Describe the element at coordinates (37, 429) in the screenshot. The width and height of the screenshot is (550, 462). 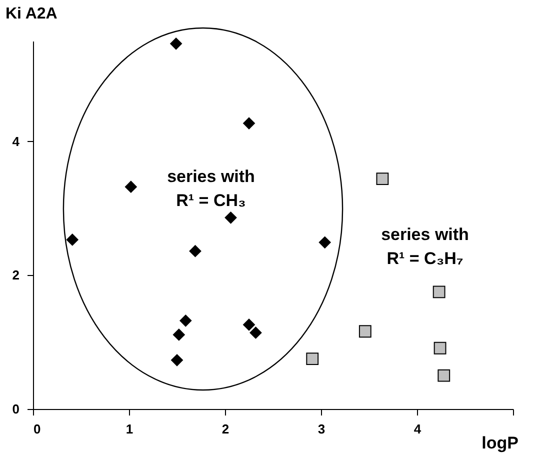
I see `x-tick-label: 0` at that location.